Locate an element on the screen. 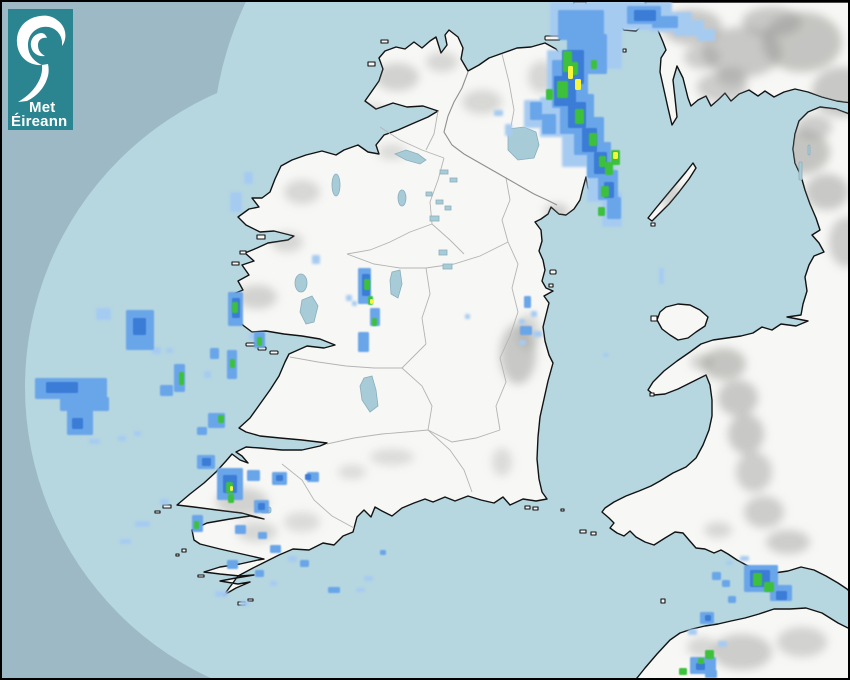 This screenshot has height=680, width=850. met-eireann-logo: Met Éireann is located at coordinates (40, 69).